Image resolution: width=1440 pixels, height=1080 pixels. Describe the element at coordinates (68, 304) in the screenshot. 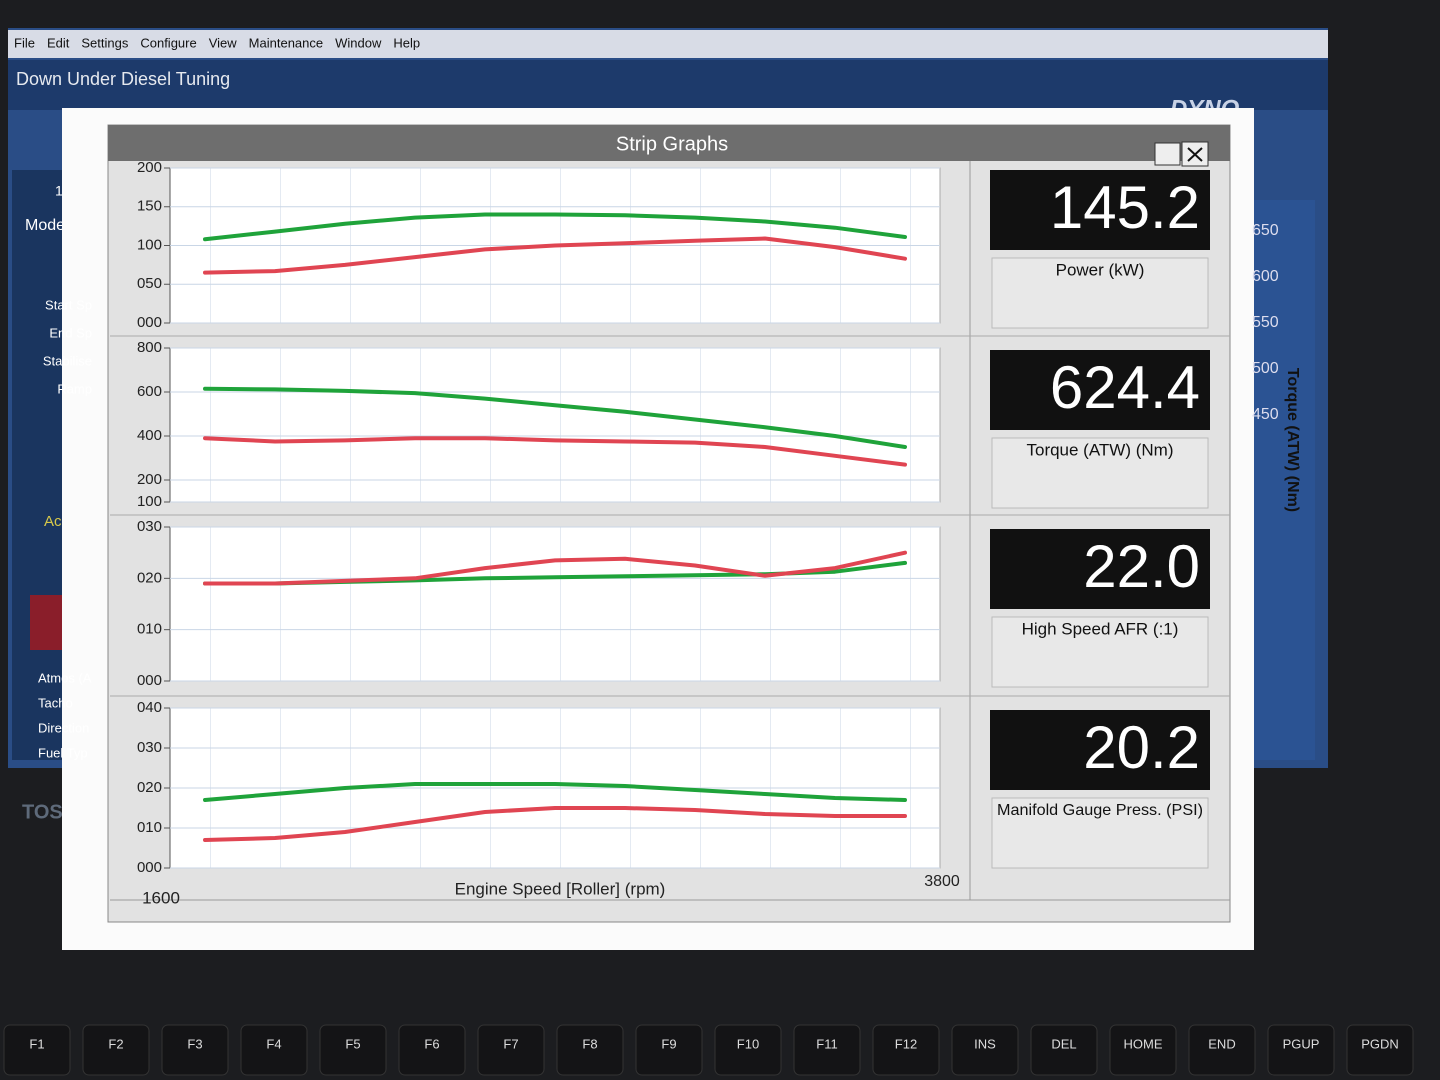

I see `side-item: Start Sp` at that location.